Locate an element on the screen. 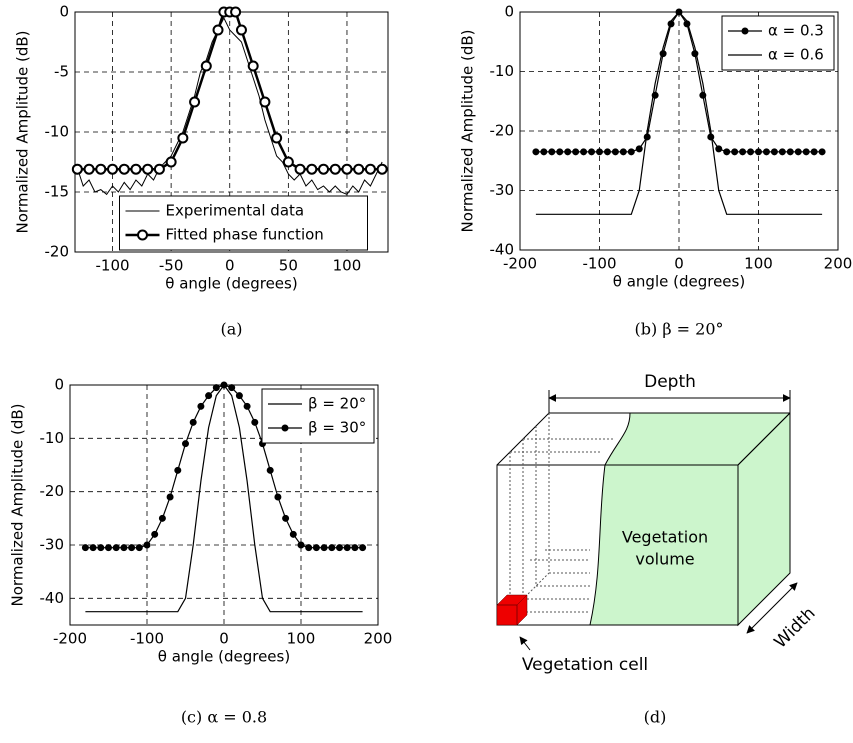 This screenshot has height=743, width=853. volume-edge is located at coordinates (617, 439).